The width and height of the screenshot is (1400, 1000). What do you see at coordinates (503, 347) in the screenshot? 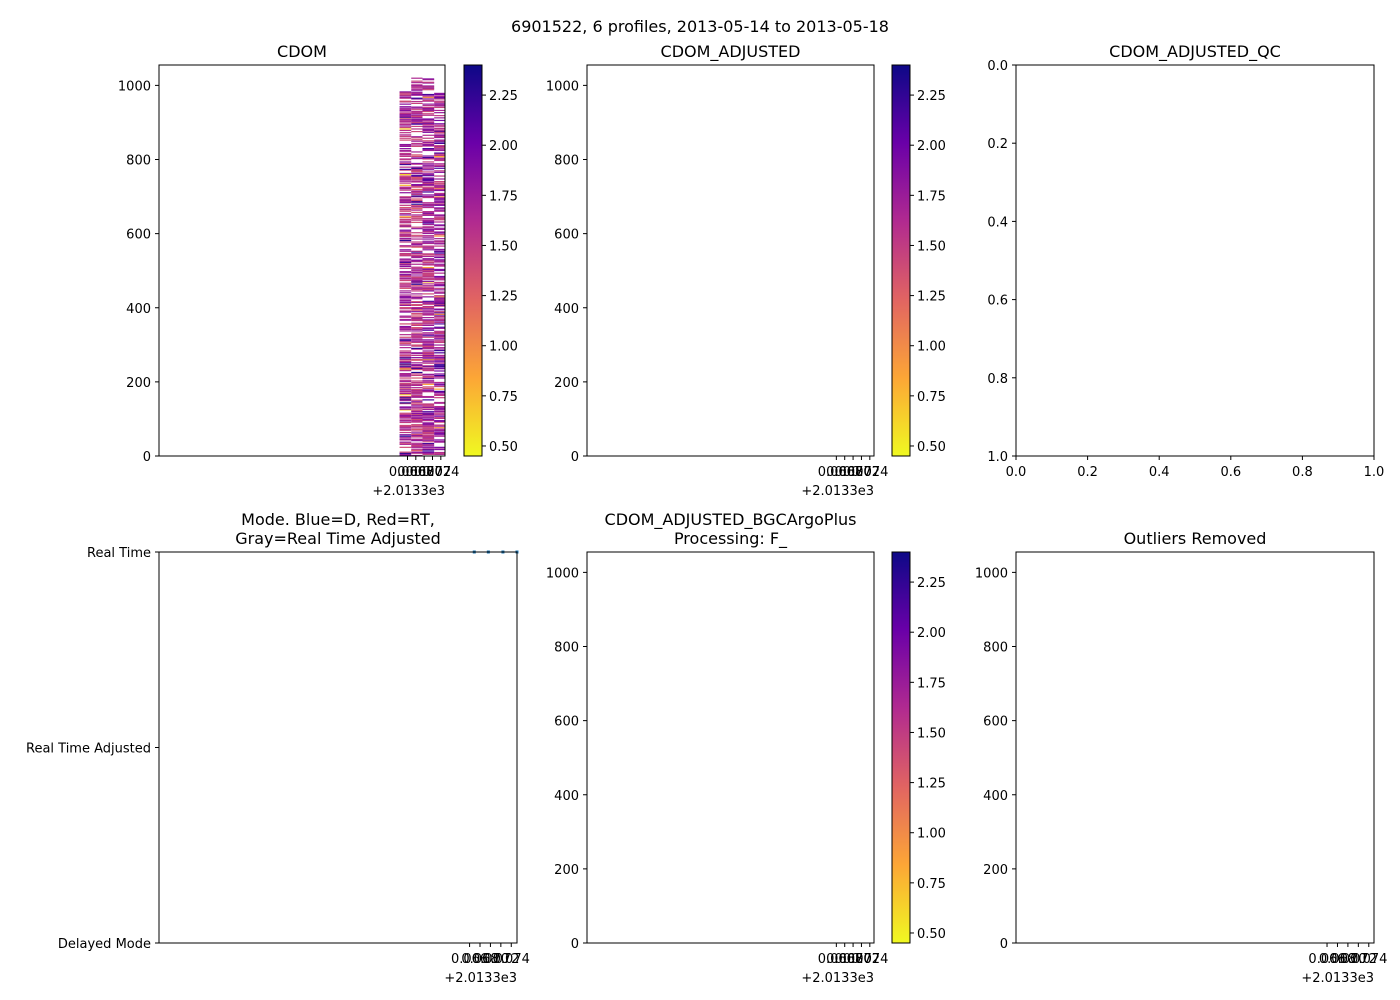
I see `colorbar-tick-label: 1.00` at bounding box center [503, 347].